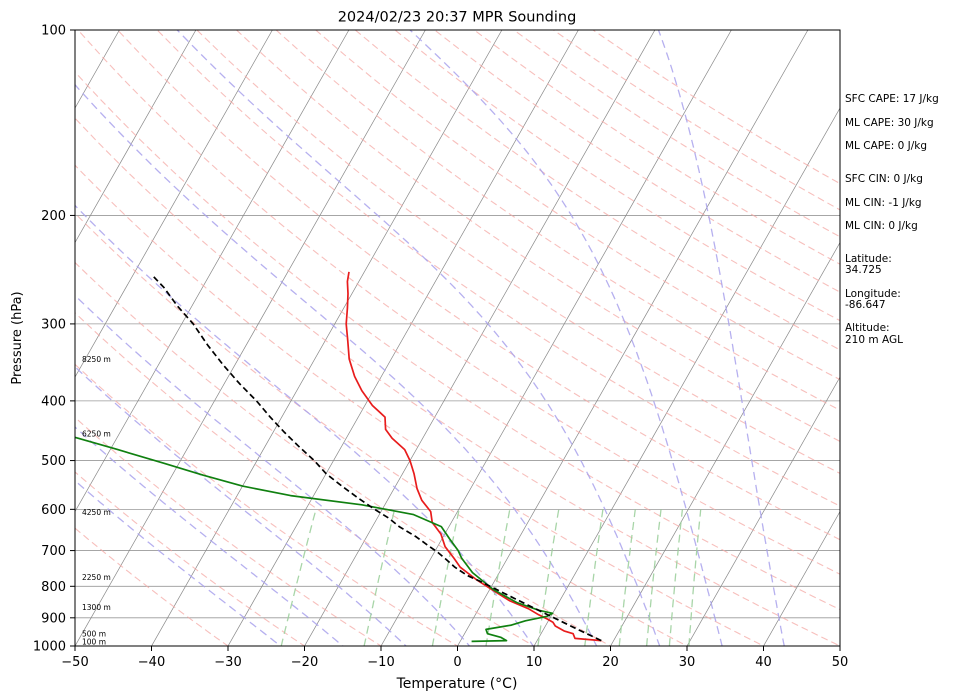 The image size is (954, 700). Describe the element at coordinates (96, 434) in the screenshot. I see `height-label: 6250 m` at that location.